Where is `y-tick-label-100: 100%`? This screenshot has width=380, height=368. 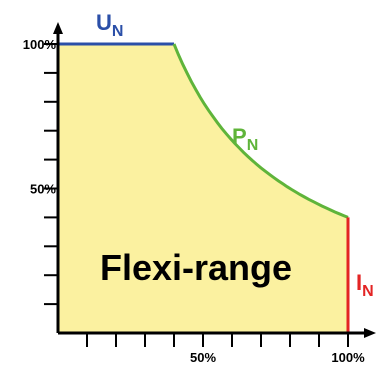 y-tick-label-100: 100% is located at coordinates (40, 44).